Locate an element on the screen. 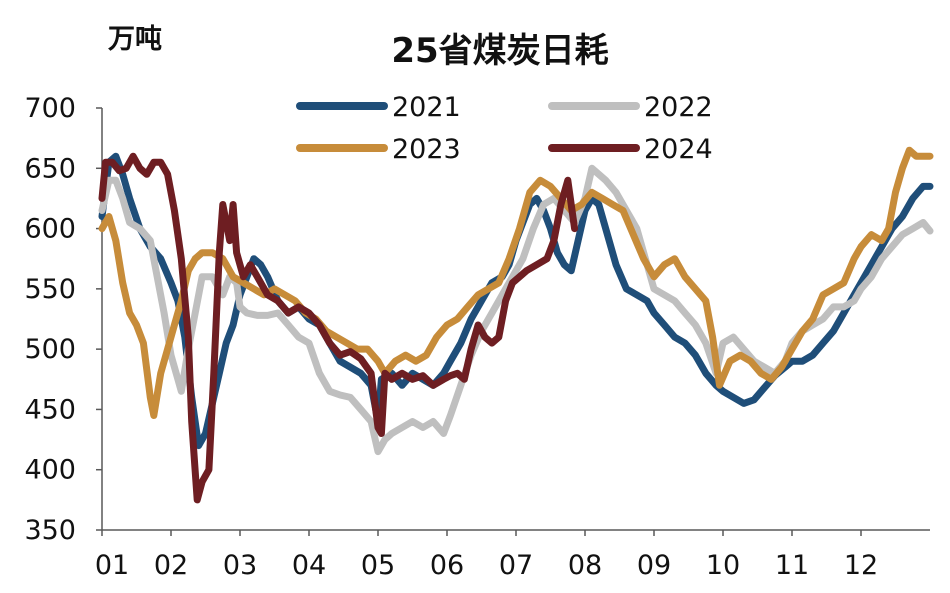  legend-label-2024: 2024 is located at coordinates (678, 149).